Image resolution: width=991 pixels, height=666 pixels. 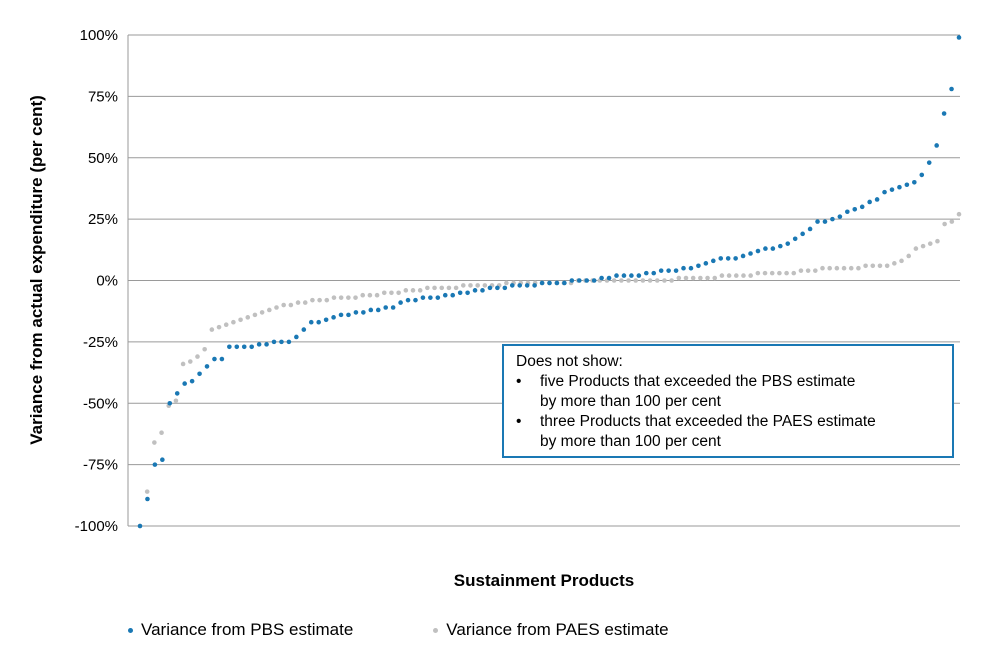 What do you see at coordinates (103, 96) in the screenshot?
I see `y-tick-label: 75%` at bounding box center [103, 96].